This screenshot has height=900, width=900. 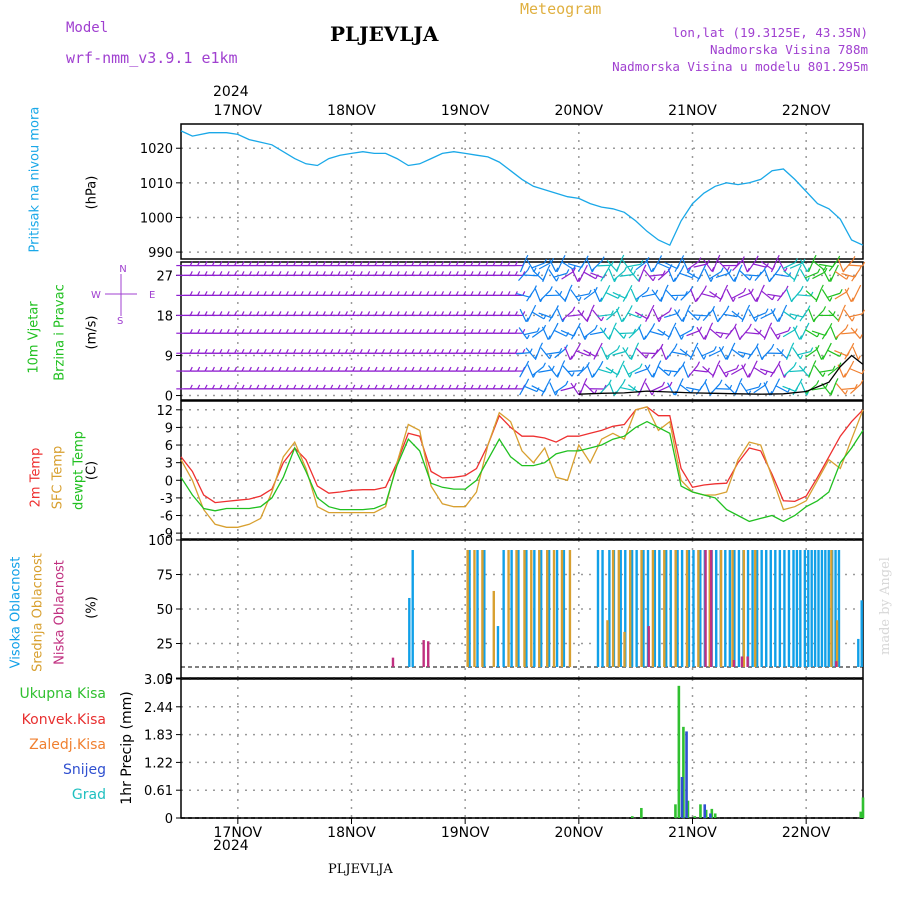 I want to click on precip-bar, so click(x=712, y=813).